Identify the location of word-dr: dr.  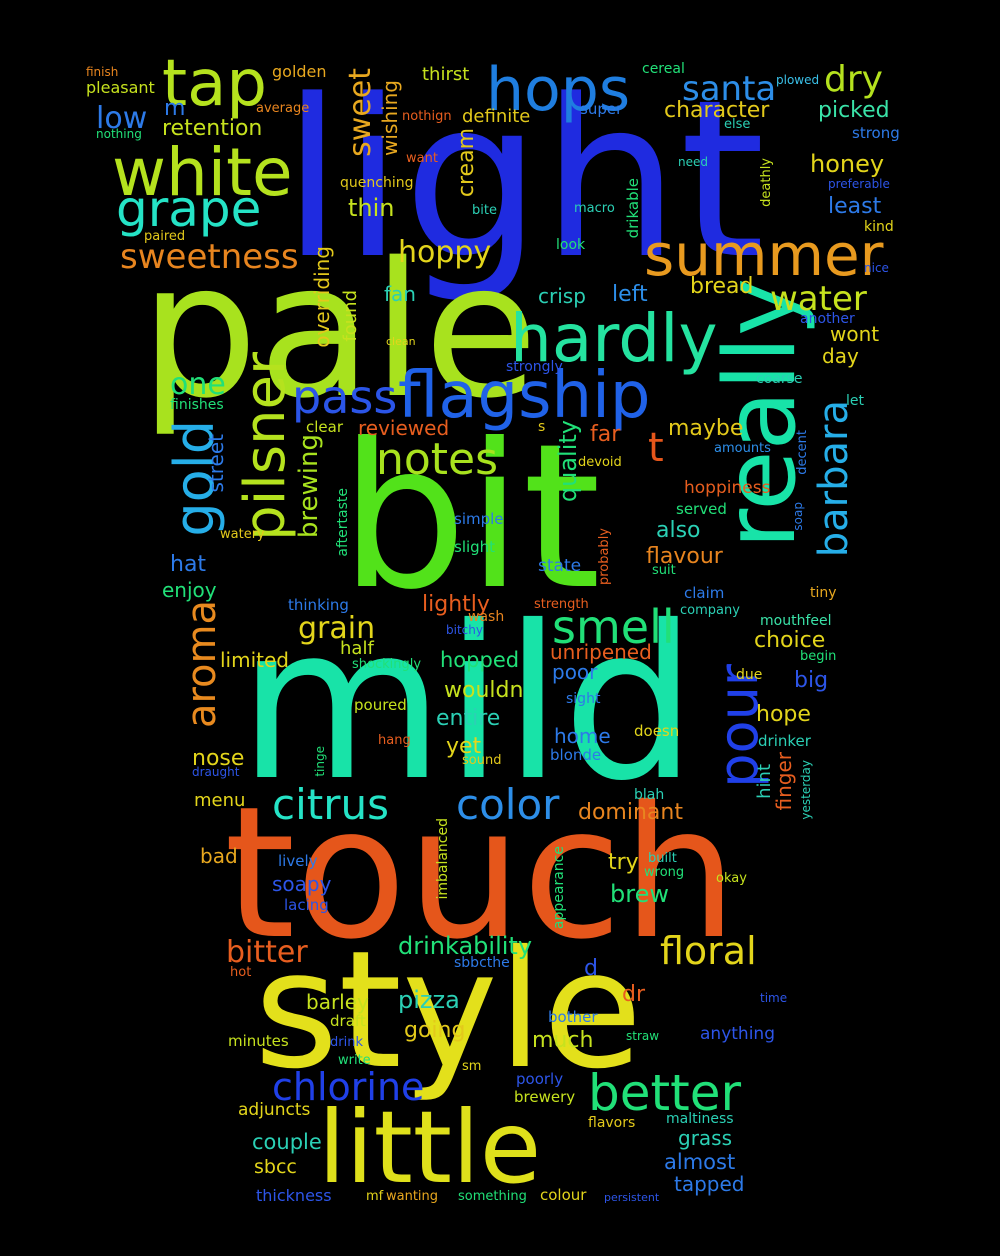
(634, 994).